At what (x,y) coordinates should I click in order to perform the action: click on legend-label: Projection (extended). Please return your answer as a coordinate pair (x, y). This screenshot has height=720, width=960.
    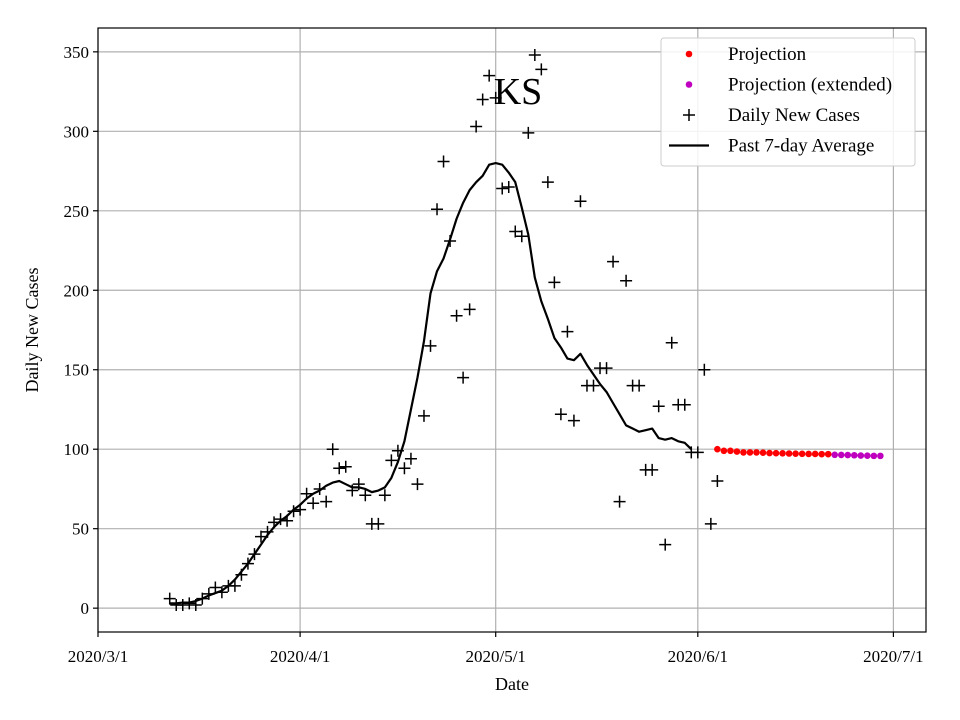
    Looking at the image, I should click on (810, 85).